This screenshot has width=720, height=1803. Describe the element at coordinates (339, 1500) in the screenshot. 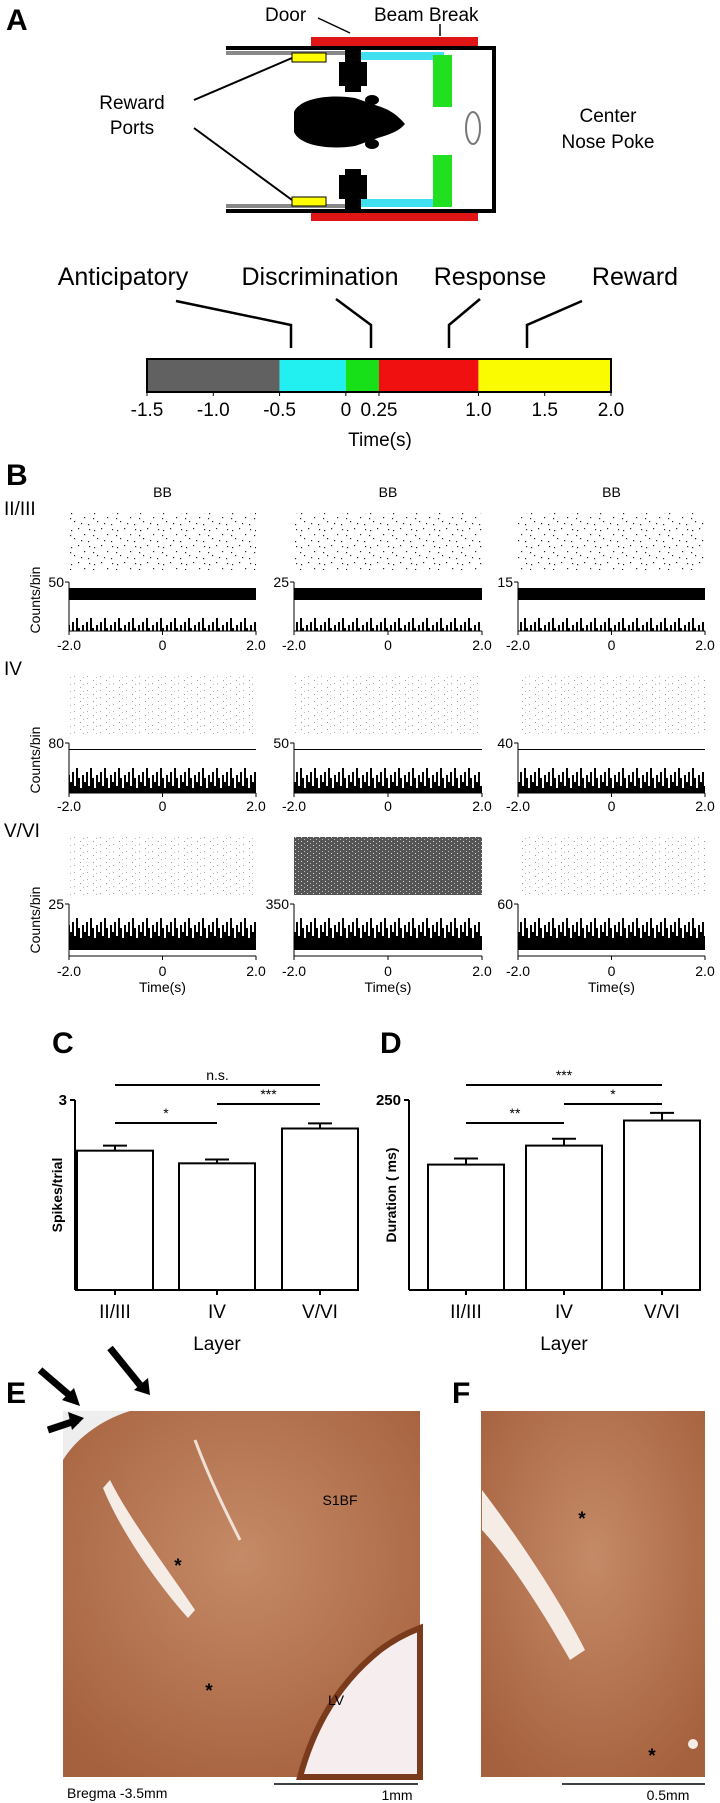

I see `region-label: S1BF` at that location.